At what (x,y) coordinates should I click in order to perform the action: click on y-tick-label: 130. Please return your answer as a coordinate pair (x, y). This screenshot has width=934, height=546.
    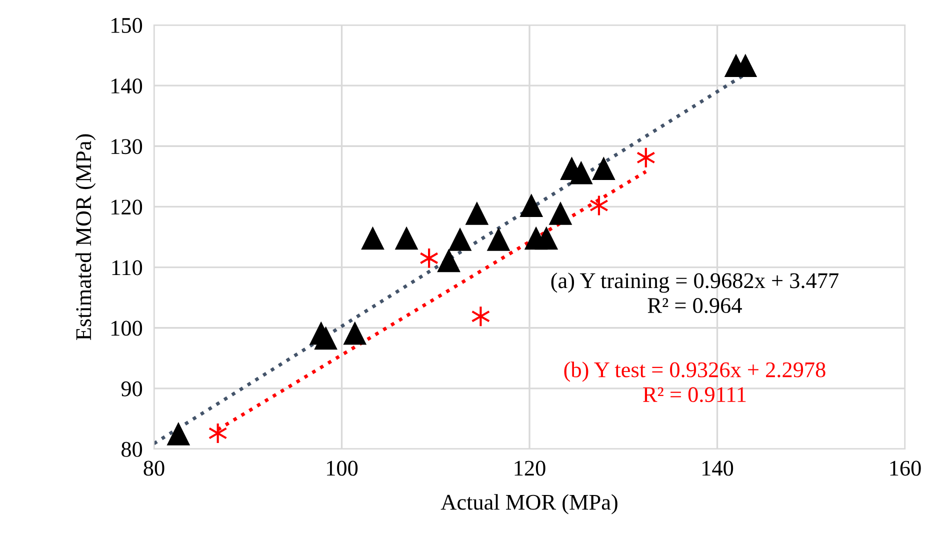
    Looking at the image, I should click on (127, 146).